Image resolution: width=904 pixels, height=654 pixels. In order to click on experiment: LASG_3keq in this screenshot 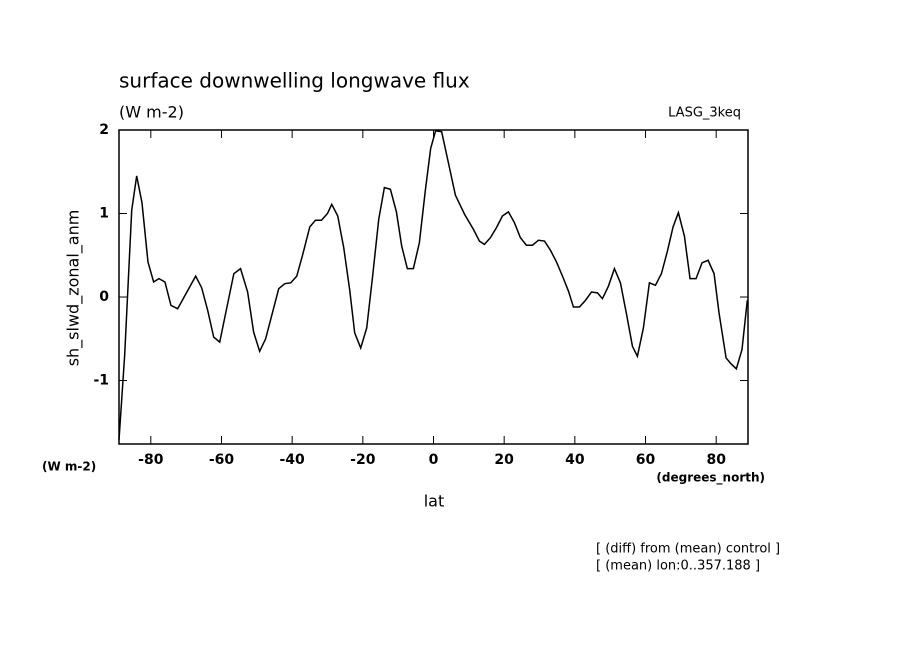, I will do `click(704, 113)`.